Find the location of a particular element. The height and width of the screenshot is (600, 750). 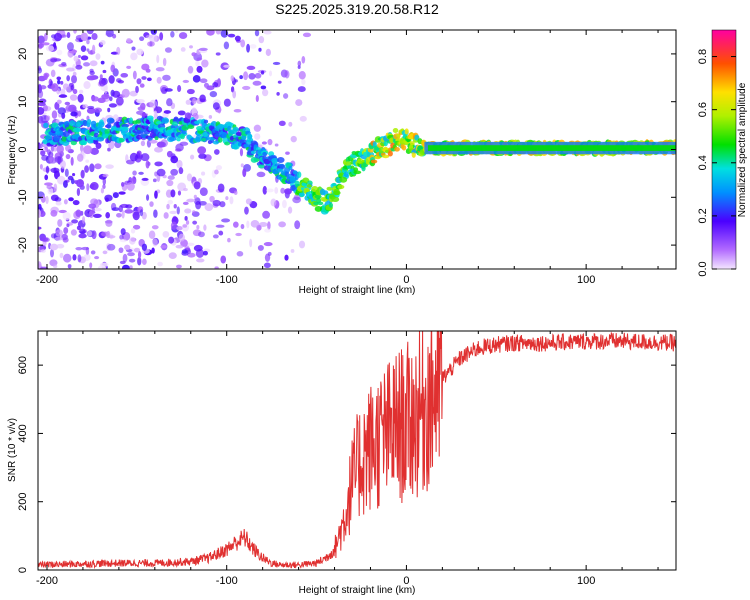

colorbar-tick-label: 0.4 is located at coordinates (703, 162).